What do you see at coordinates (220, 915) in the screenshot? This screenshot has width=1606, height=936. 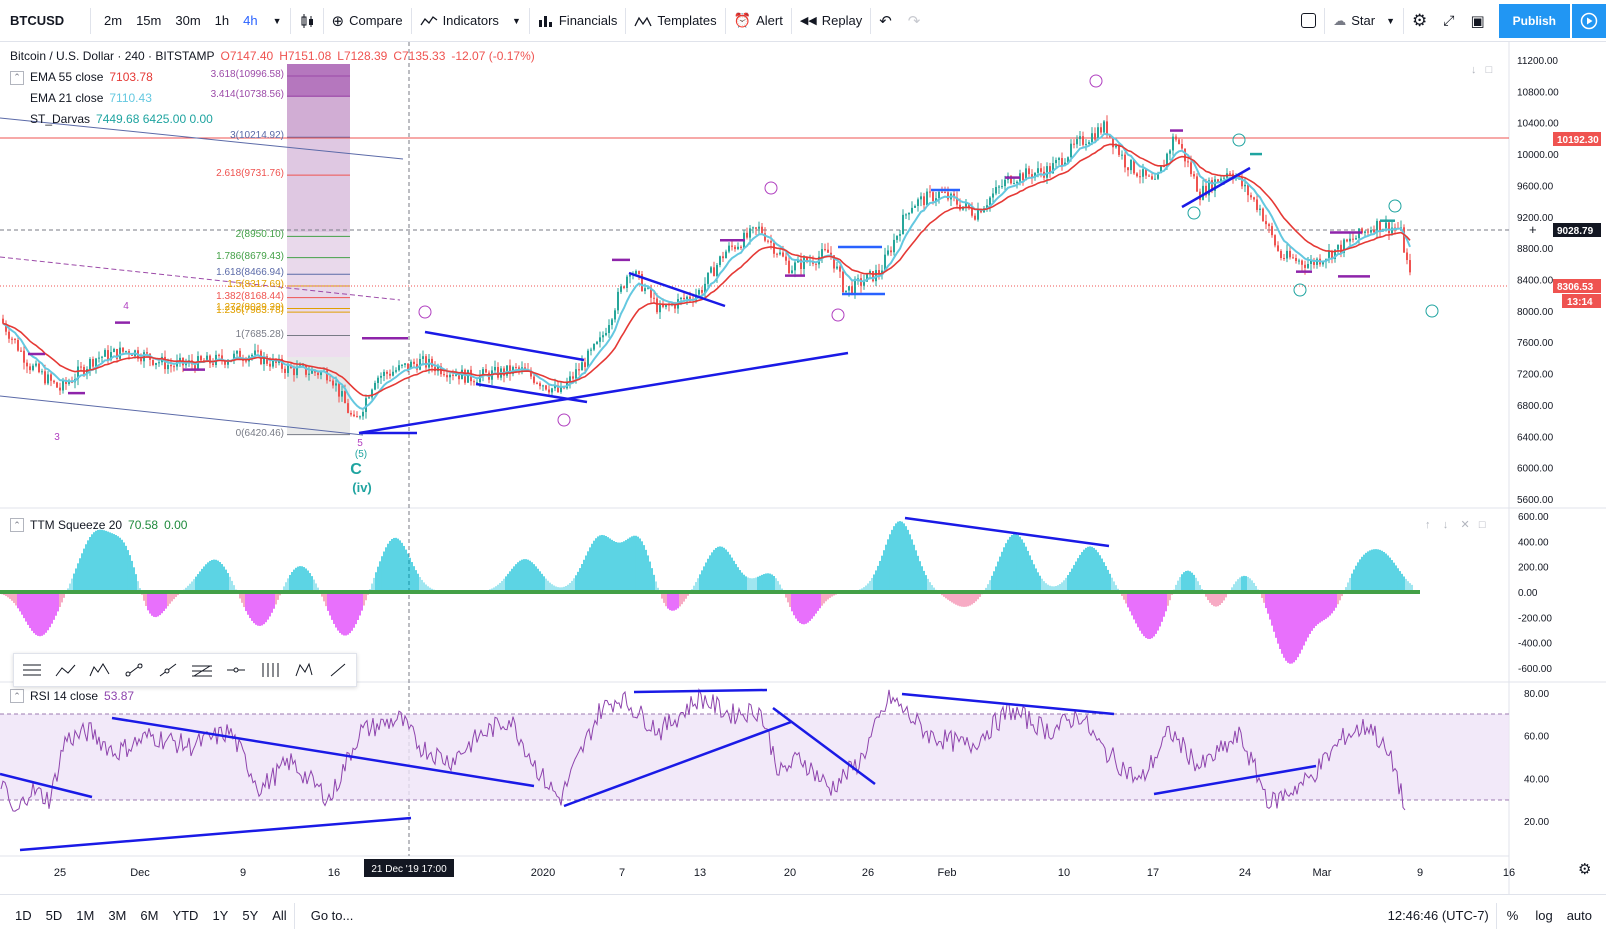 I see `range-1y: 1Y` at bounding box center [220, 915].